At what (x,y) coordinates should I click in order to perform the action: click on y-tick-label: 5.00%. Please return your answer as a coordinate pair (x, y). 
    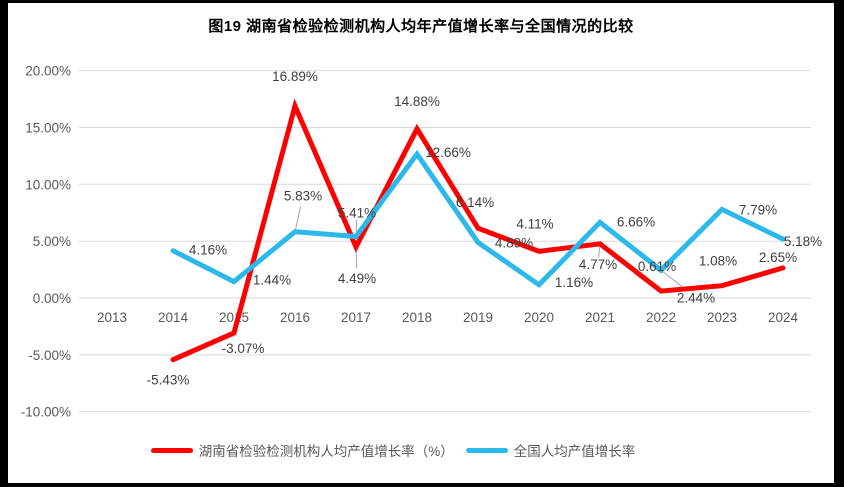
    Looking at the image, I should click on (52, 241).